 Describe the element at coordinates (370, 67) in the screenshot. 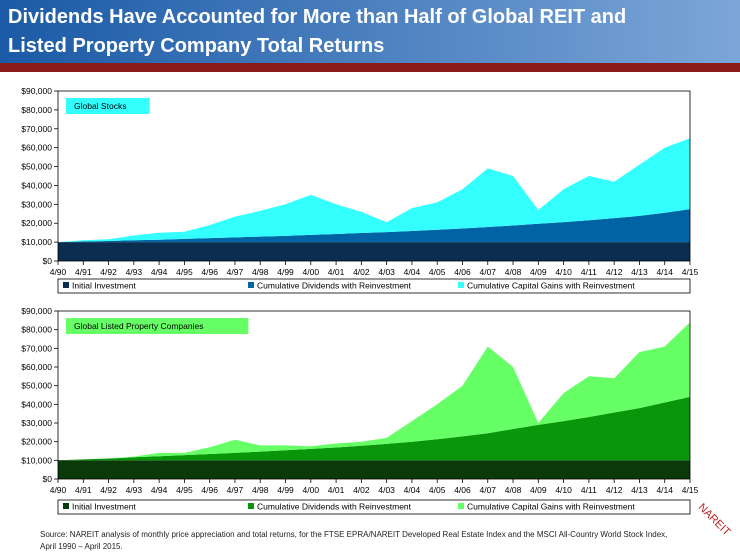

I see `header-rule` at that location.